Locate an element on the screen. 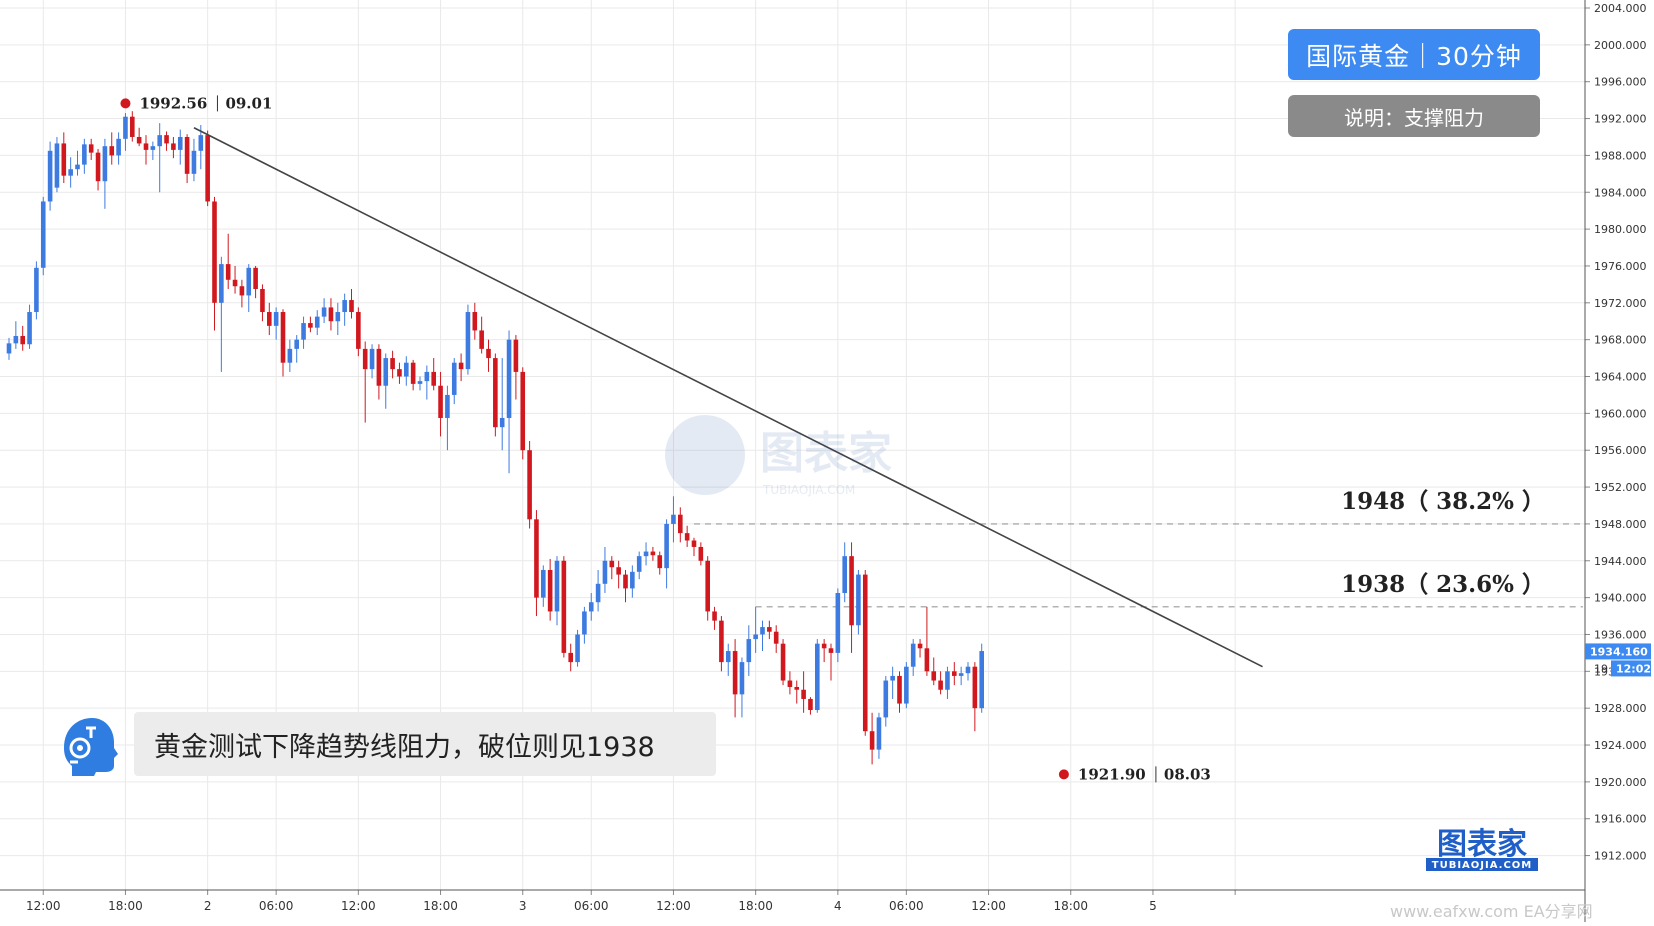  fib-levels: 1948（ 38.2% ） 1938（ 23.6% ） is located at coordinates (1138, 548).